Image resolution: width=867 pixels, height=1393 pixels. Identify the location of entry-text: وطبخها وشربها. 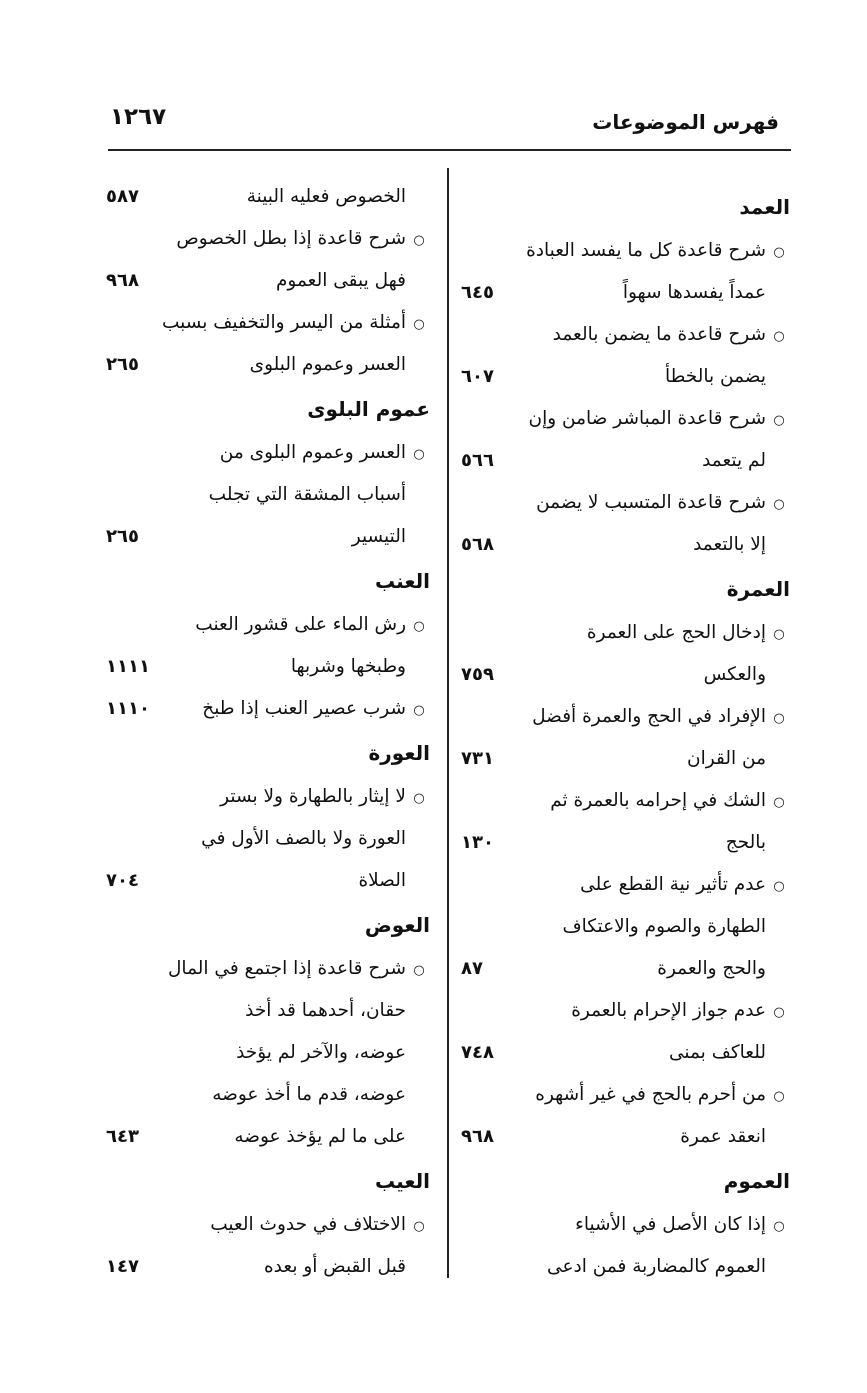
(348, 666).